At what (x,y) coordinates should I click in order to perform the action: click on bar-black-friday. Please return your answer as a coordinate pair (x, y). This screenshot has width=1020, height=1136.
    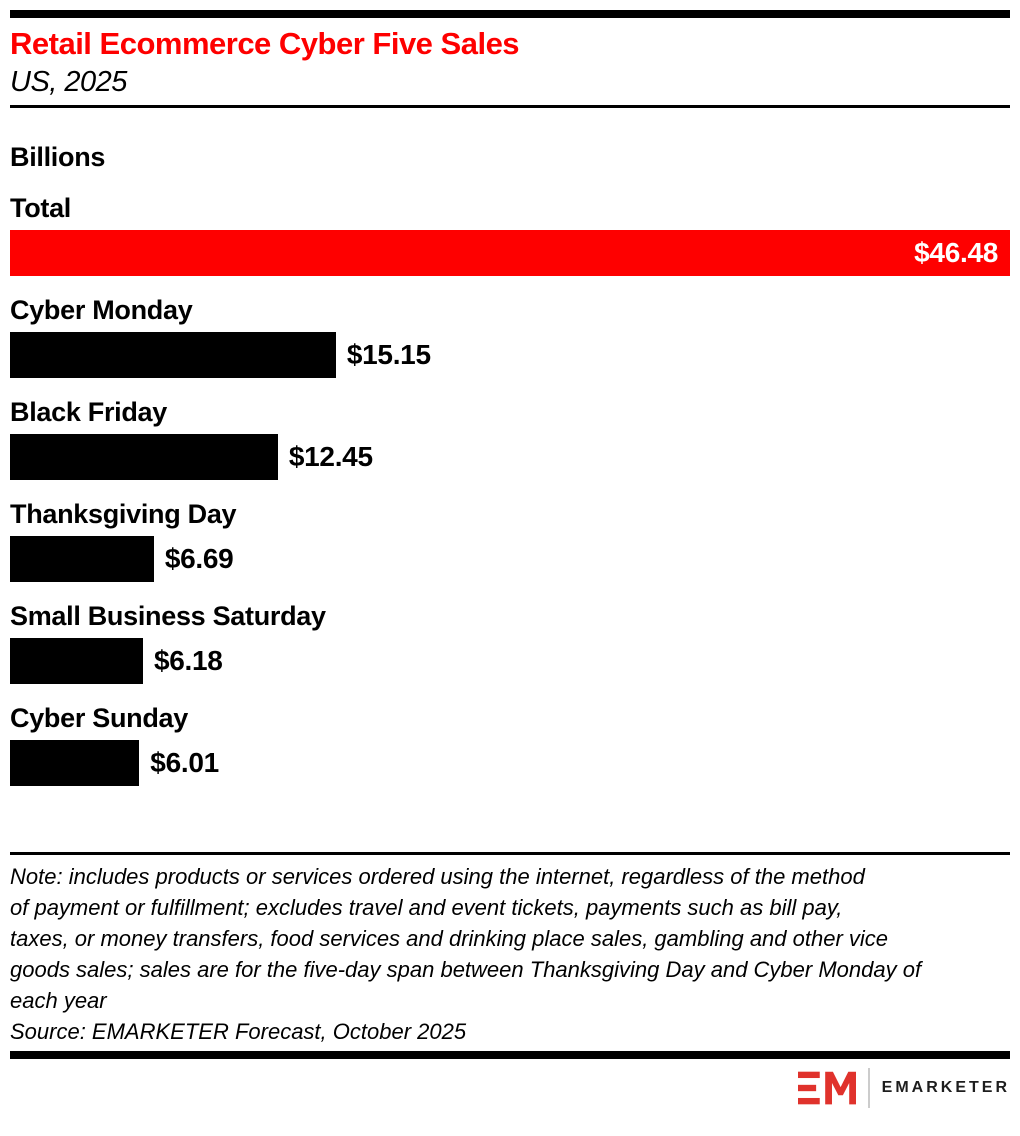
    Looking at the image, I should click on (144, 457).